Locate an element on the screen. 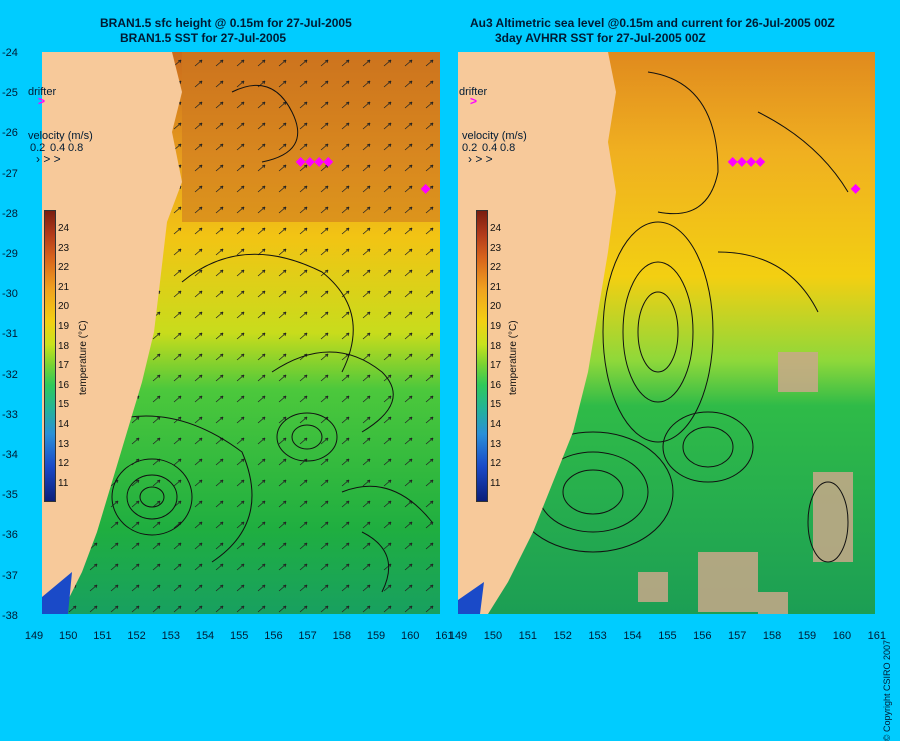 This screenshot has width=900, height=741. lat-tick-label: -35 is located at coordinates (10, 495).